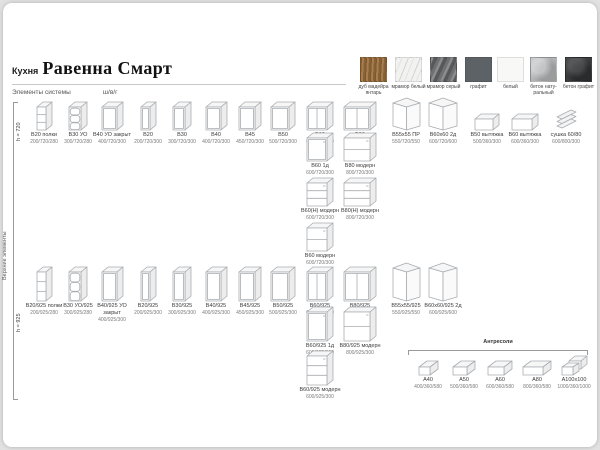  What do you see at coordinates (525, 141) in the screenshot?
I see `item-dims: 600/360/300` at bounding box center [525, 141].